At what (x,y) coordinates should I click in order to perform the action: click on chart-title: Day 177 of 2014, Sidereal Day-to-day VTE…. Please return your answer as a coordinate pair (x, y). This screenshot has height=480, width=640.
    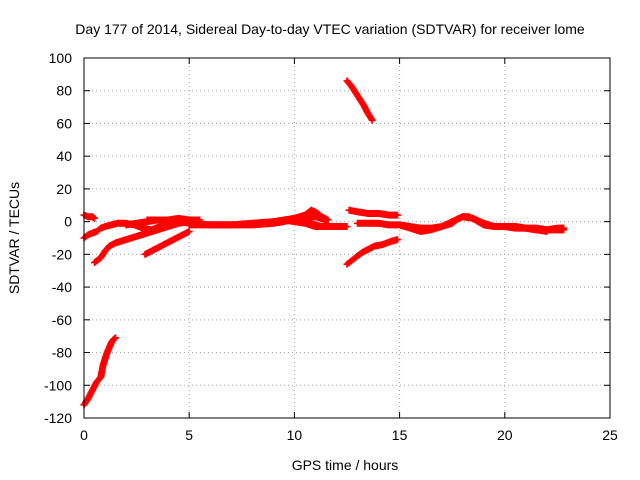
    Looking at the image, I should click on (330, 29).